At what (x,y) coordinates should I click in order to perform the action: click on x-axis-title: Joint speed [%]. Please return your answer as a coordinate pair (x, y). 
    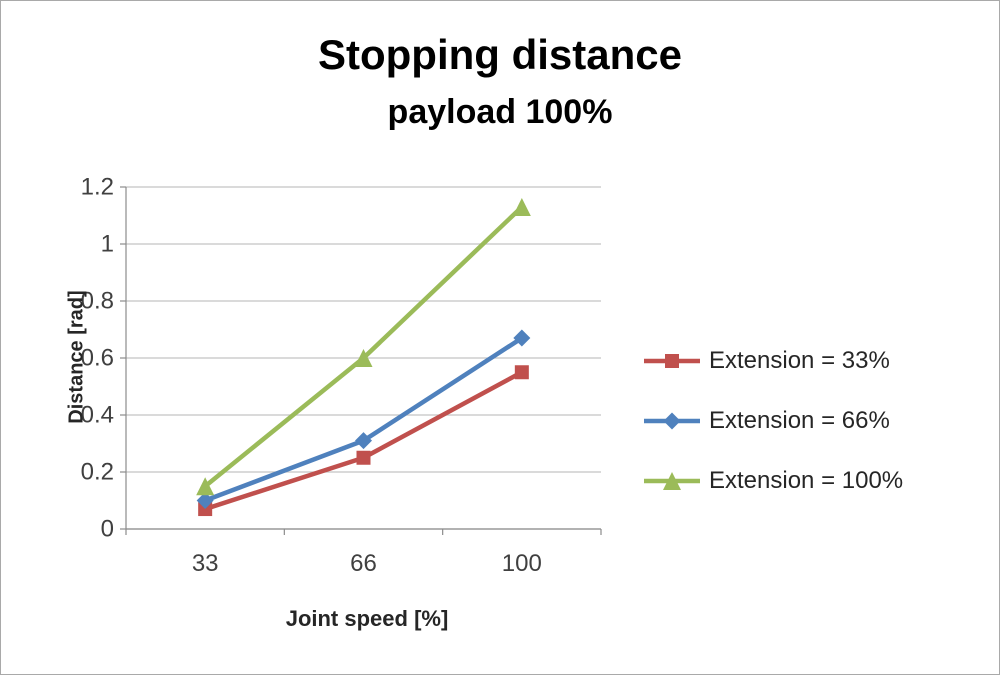
    Looking at the image, I should click on (367, 618).